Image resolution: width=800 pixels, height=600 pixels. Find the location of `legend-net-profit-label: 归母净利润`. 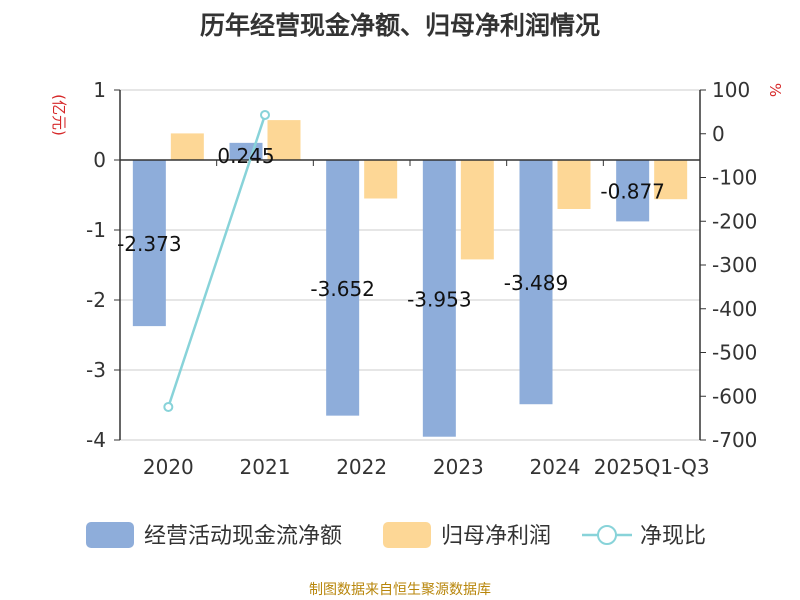

legend-net-profit-label: 归母净利润 is located at coordinates (496, 536).